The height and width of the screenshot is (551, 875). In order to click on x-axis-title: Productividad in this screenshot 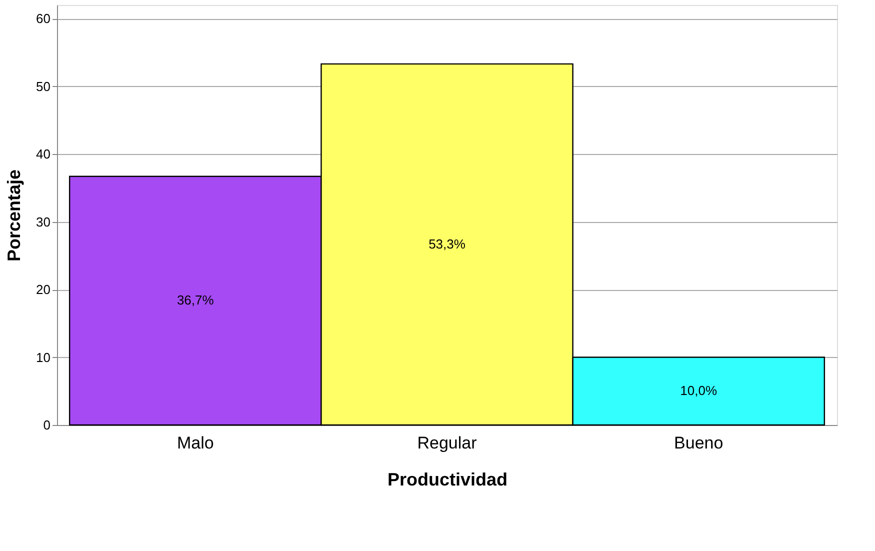, I will do `click(447, 480)`.